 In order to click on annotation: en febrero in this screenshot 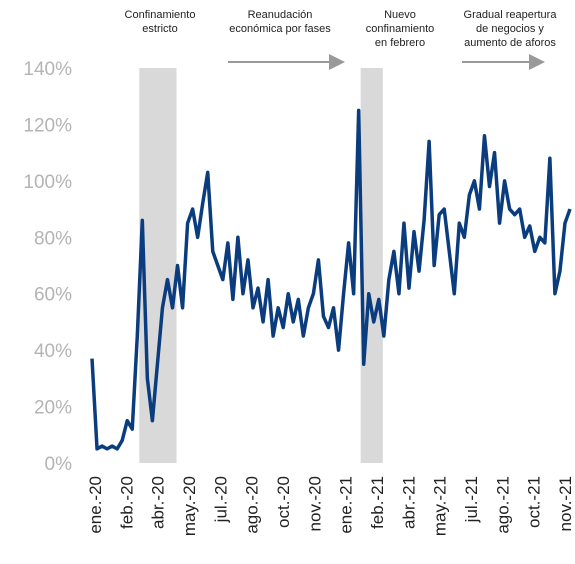, I will do `click(400, 43)`.